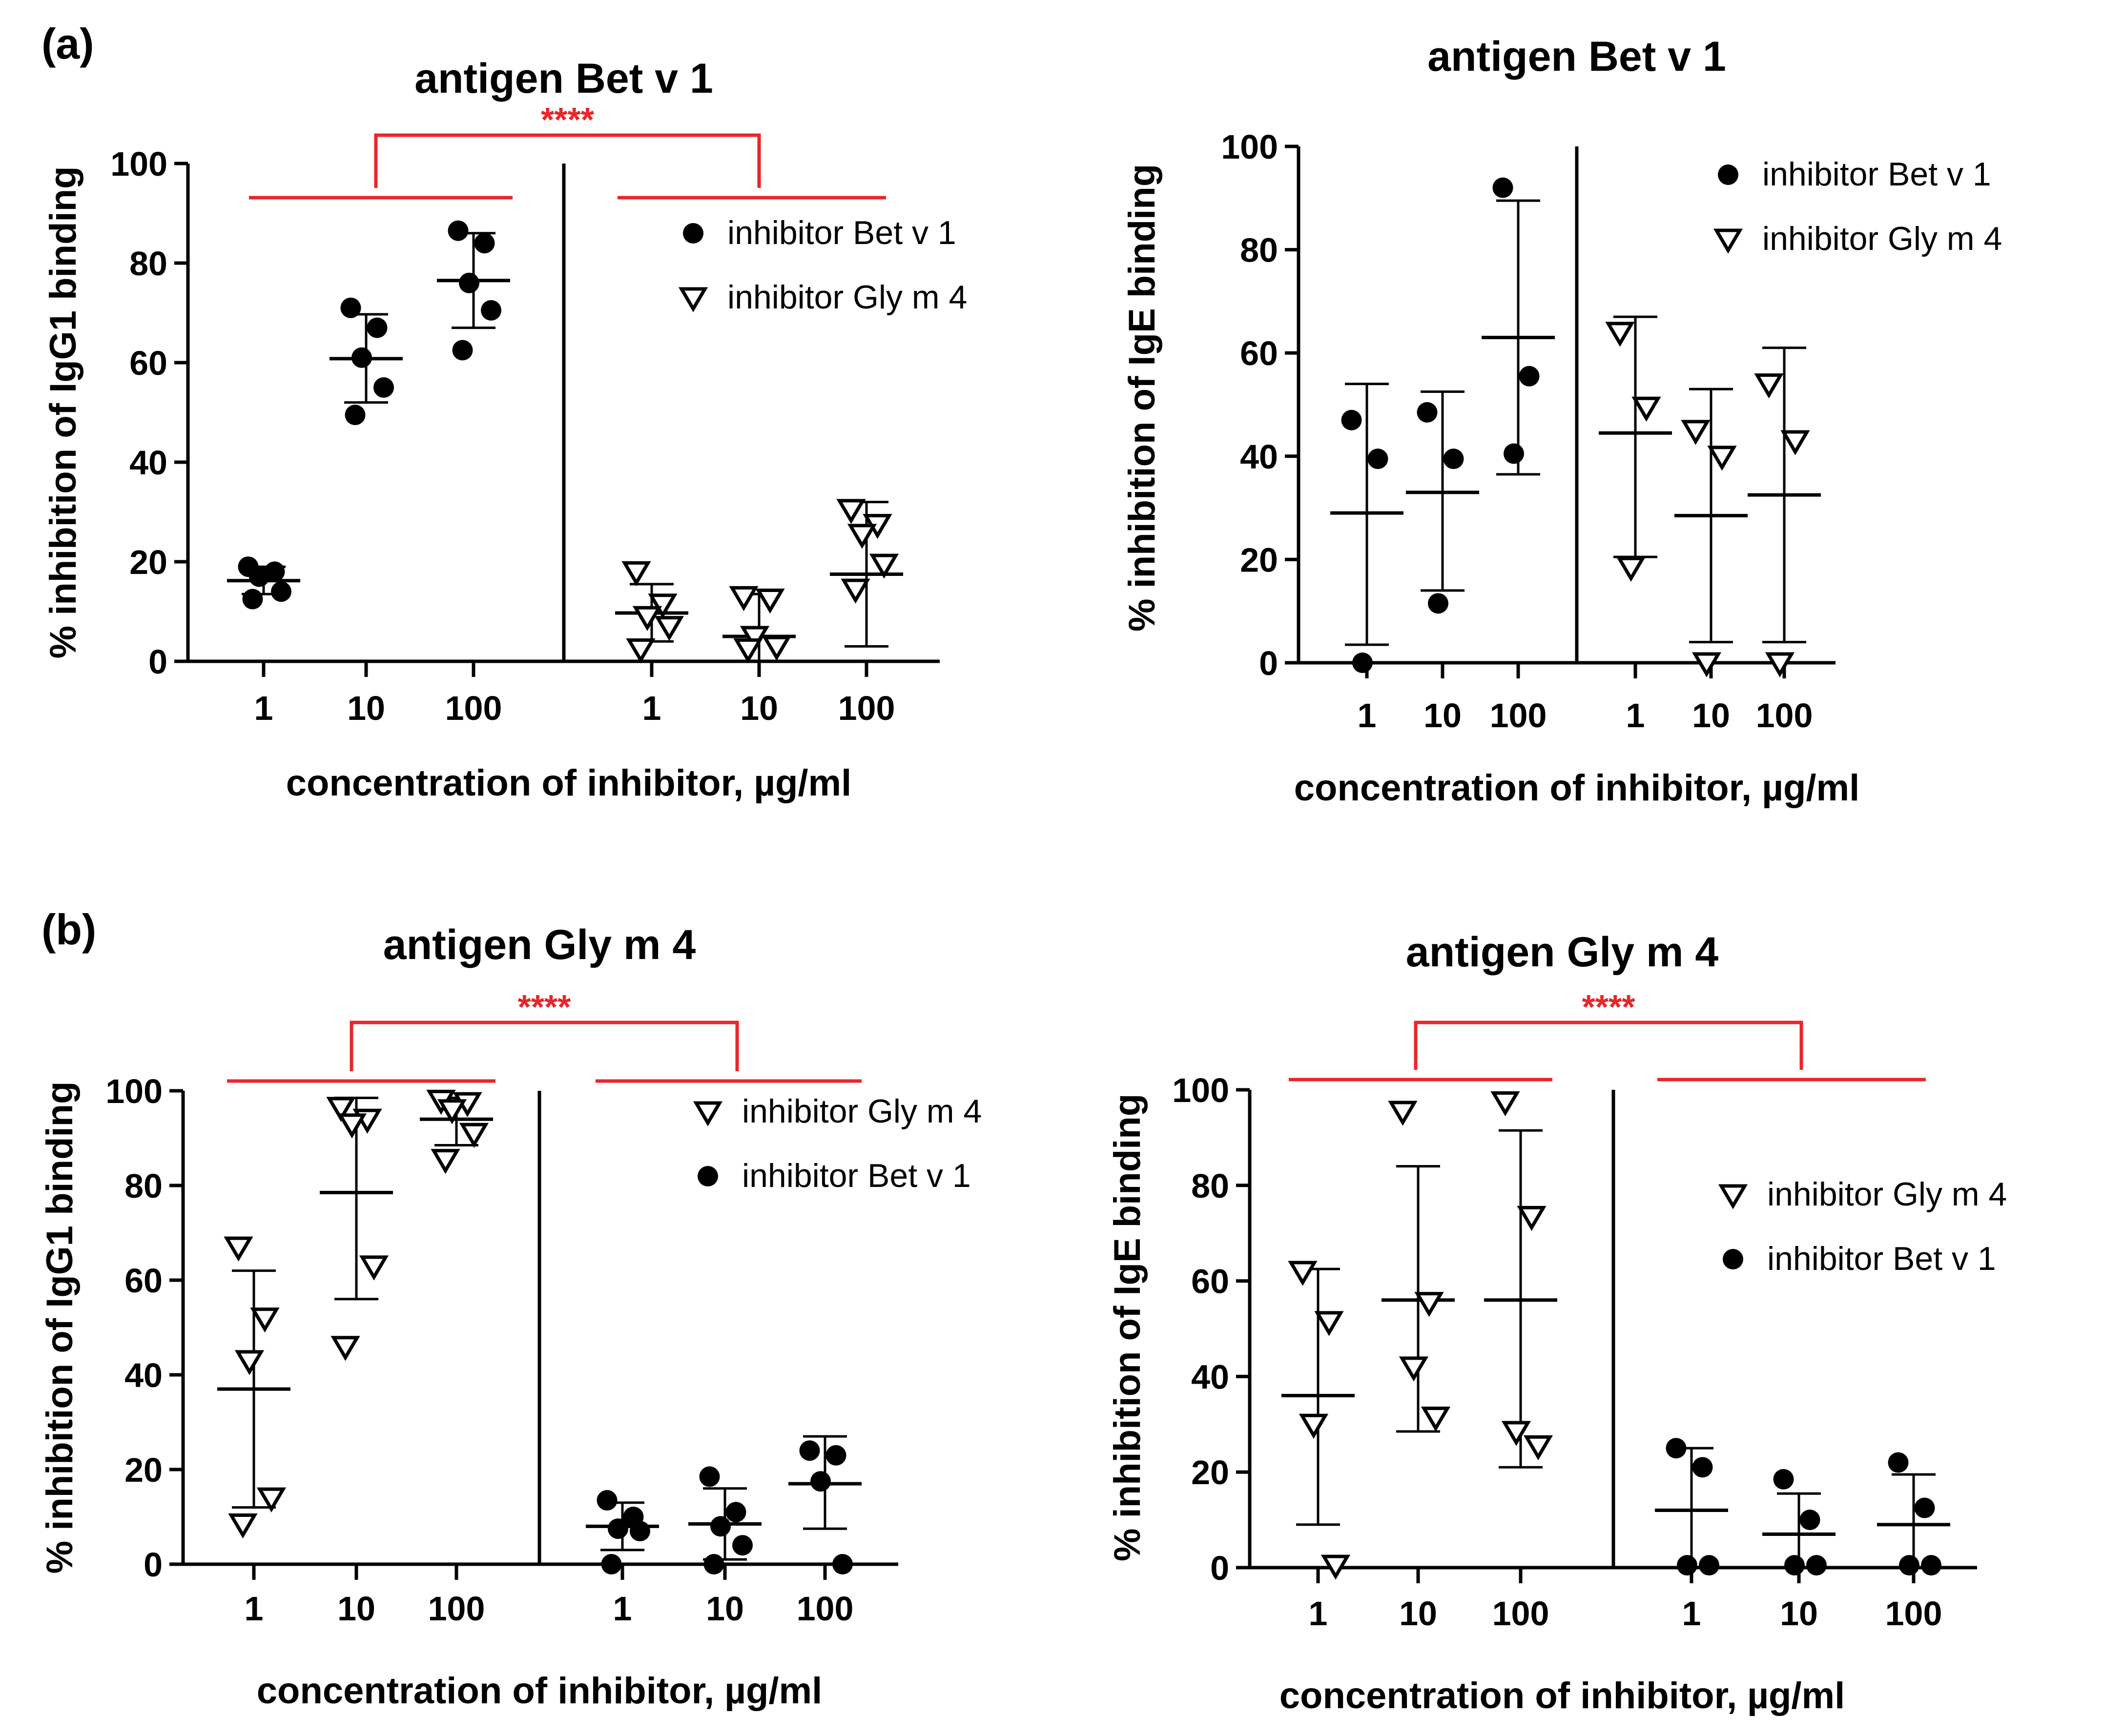 Image resolution: width=2104 pixels, height=1736 pixels. I want to click on significance-bracket, so click(567, 160).